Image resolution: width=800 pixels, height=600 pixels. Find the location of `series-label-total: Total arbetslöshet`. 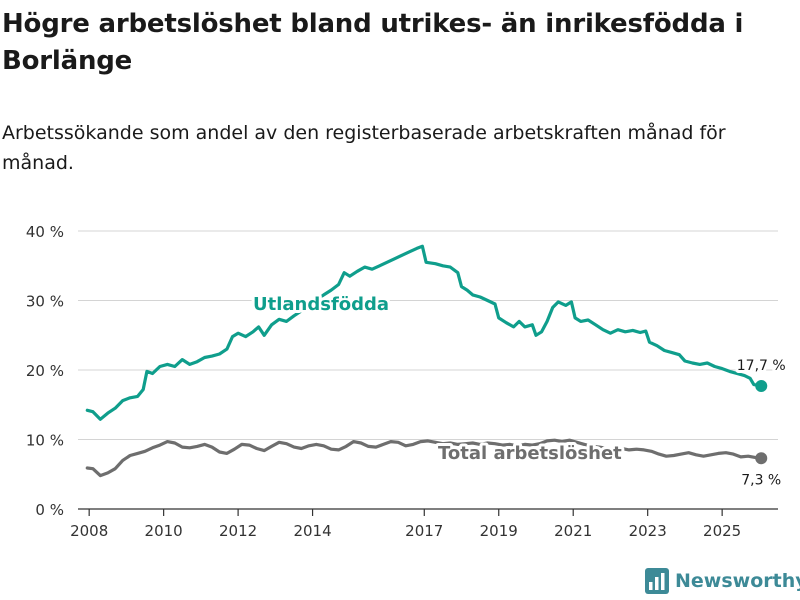

series-label-total: Total arbetslöshet is located at coordinates (530, 453).